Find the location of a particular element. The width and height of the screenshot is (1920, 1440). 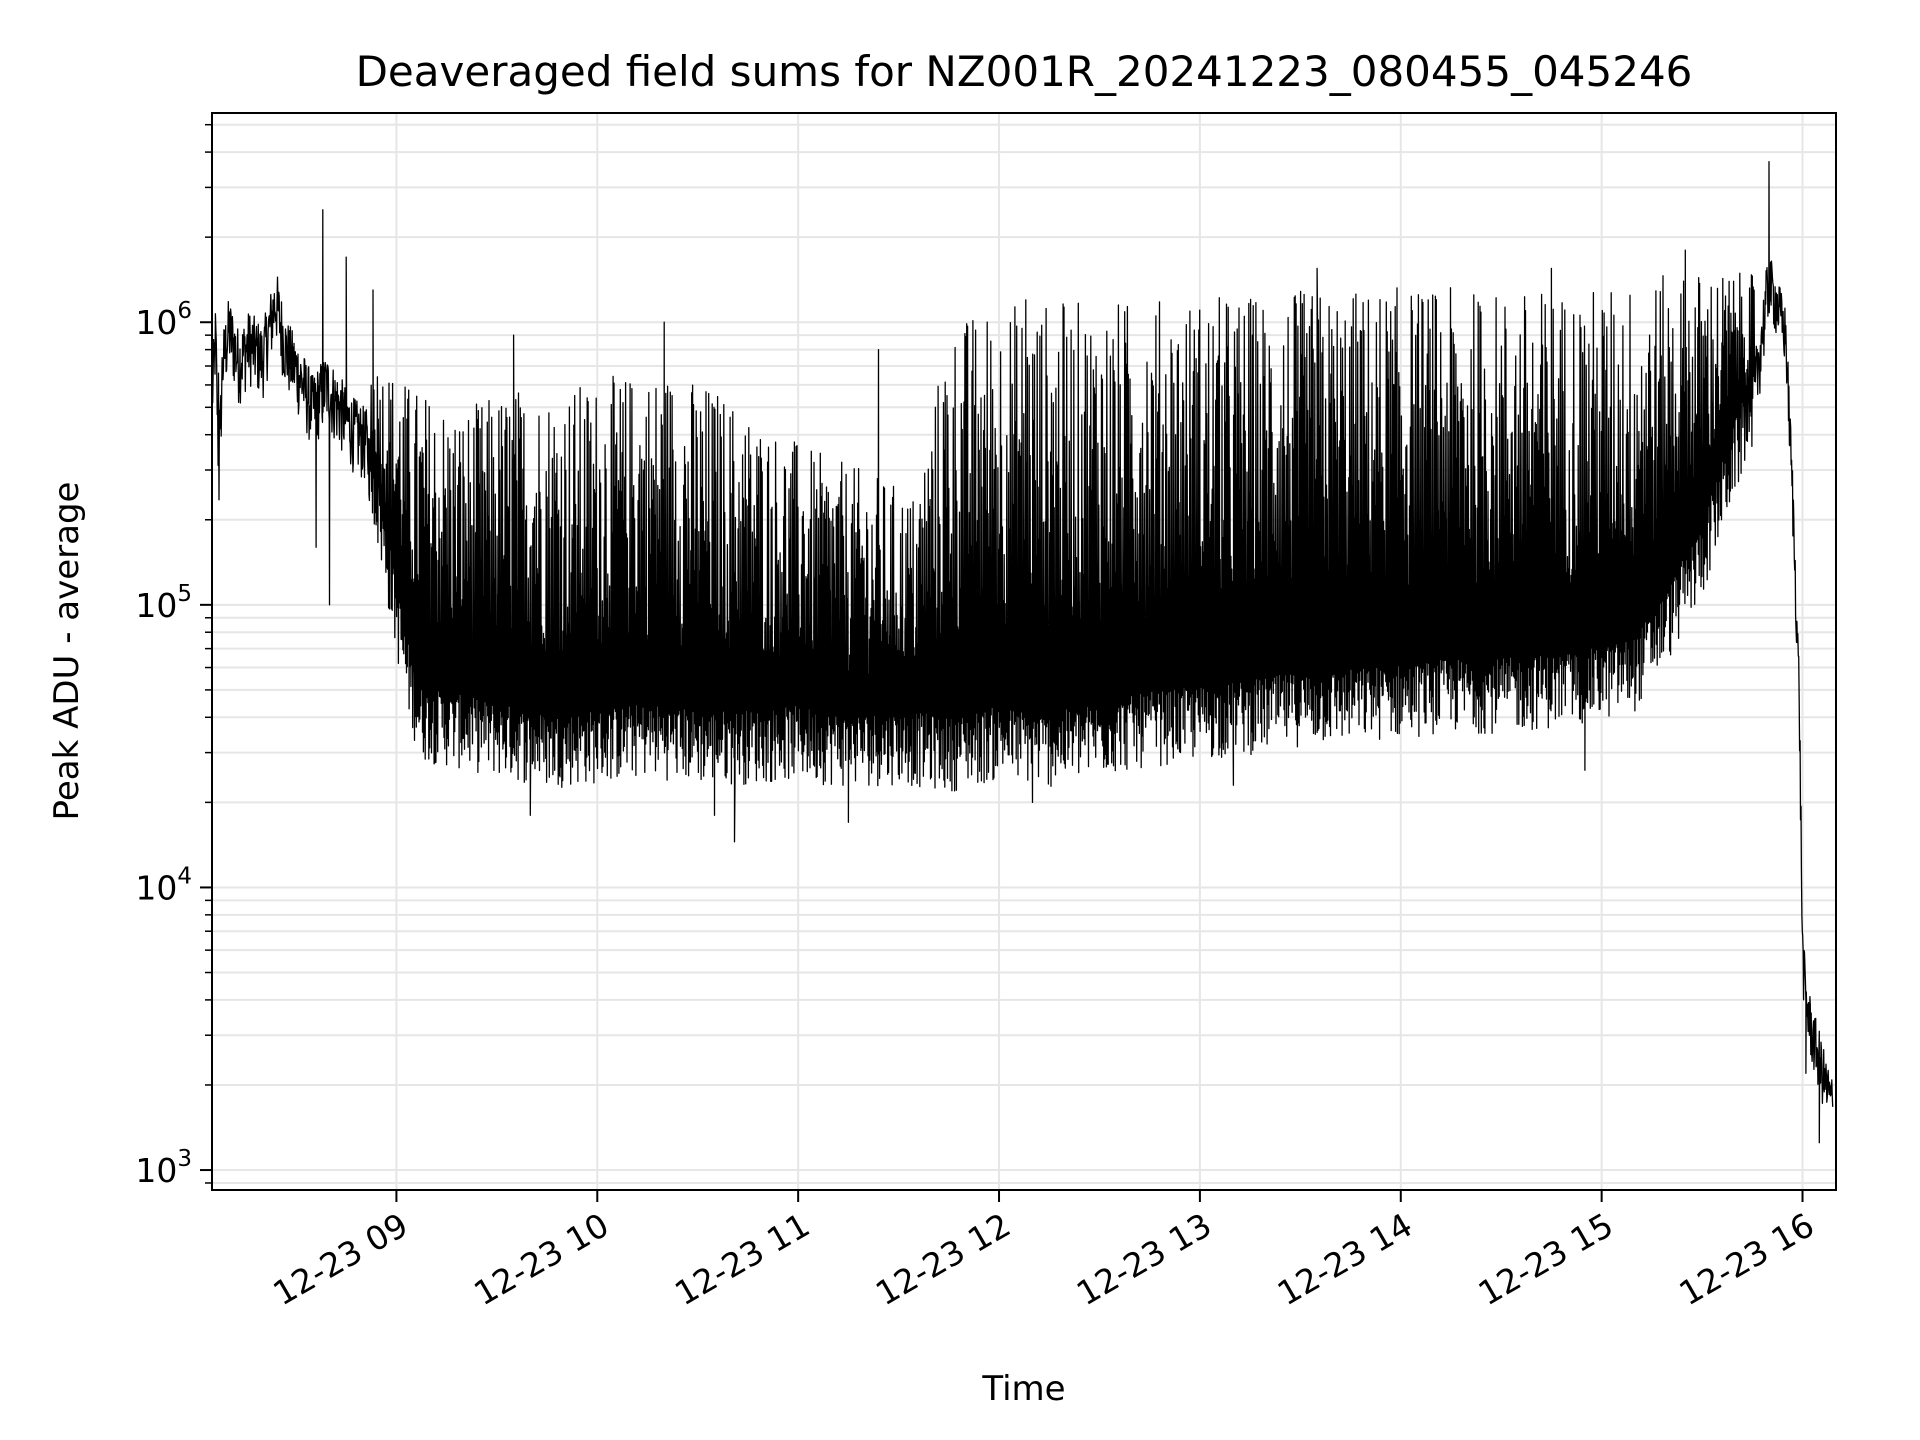

x-axis-label: Time is located at coordinates (1023, 1389).